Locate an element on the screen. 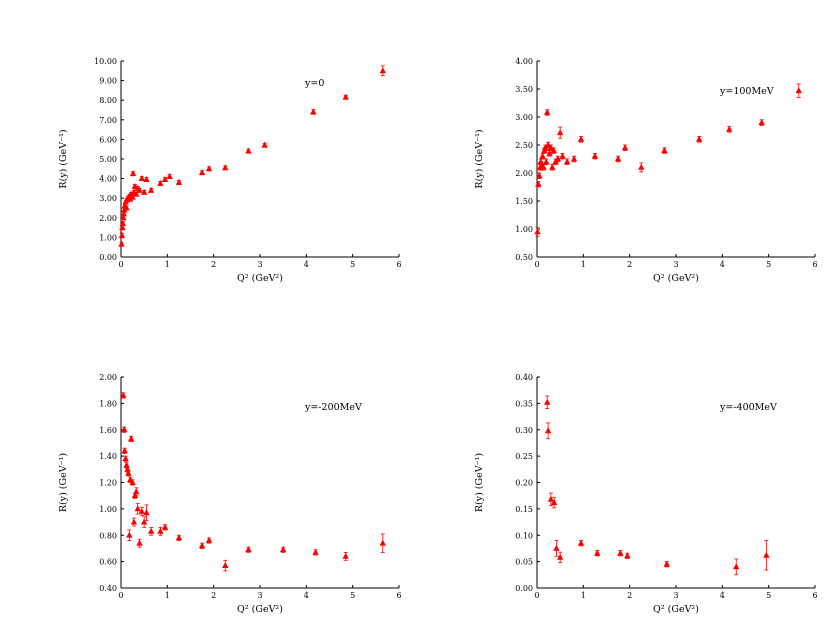 Image resolution: width=830 pixels, height=633 pixels. y-tick-label: 8.00 is located at coordinates (108, 100).